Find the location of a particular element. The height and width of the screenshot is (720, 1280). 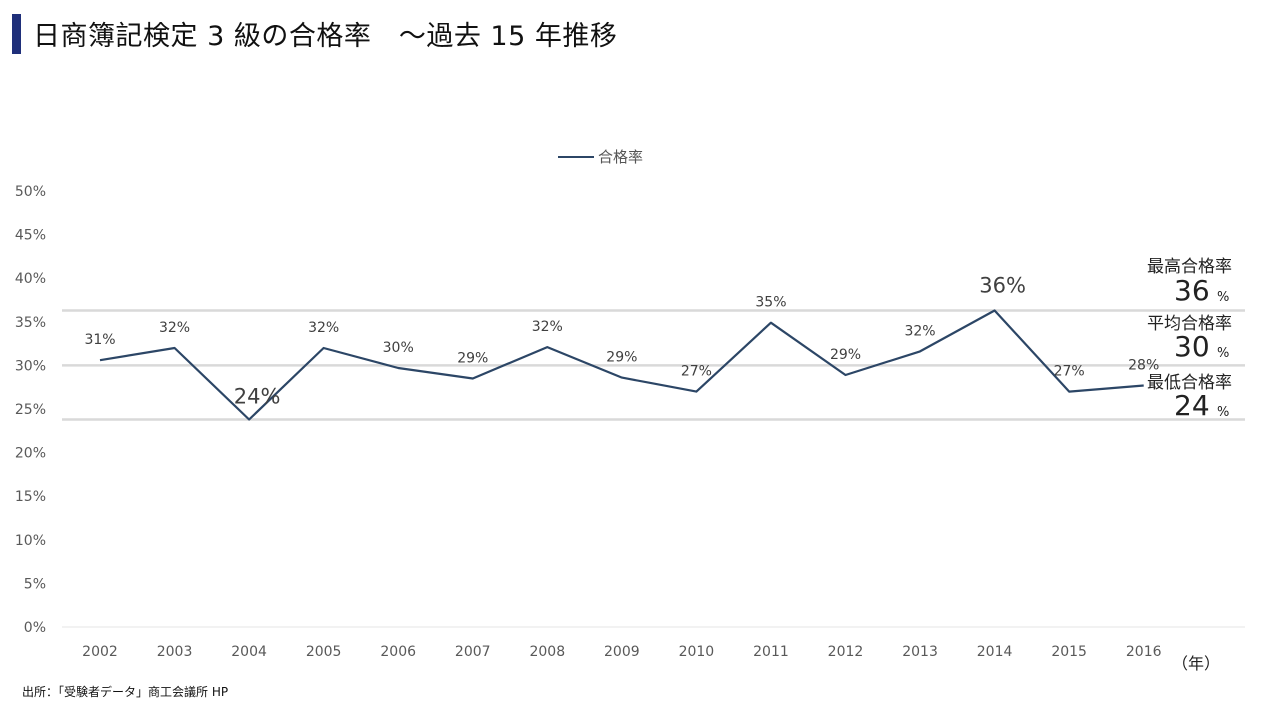

x-tick-label: 2010 is located at coordinates (697, 652).